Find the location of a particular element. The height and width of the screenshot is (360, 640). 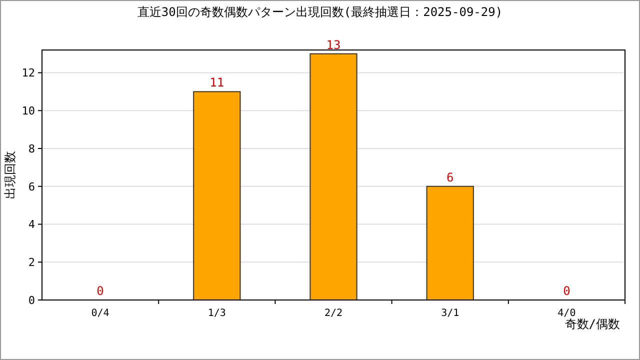

y-axis-title: 出現回数 is located at coordinates (10, 175).